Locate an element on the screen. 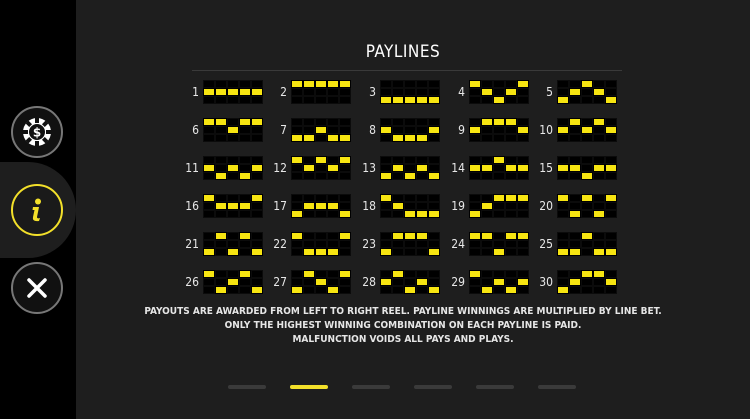 Image resolution: width=750 pixels, height=419 pixels. payline-9: 9 is located at coordinates (479, 130).